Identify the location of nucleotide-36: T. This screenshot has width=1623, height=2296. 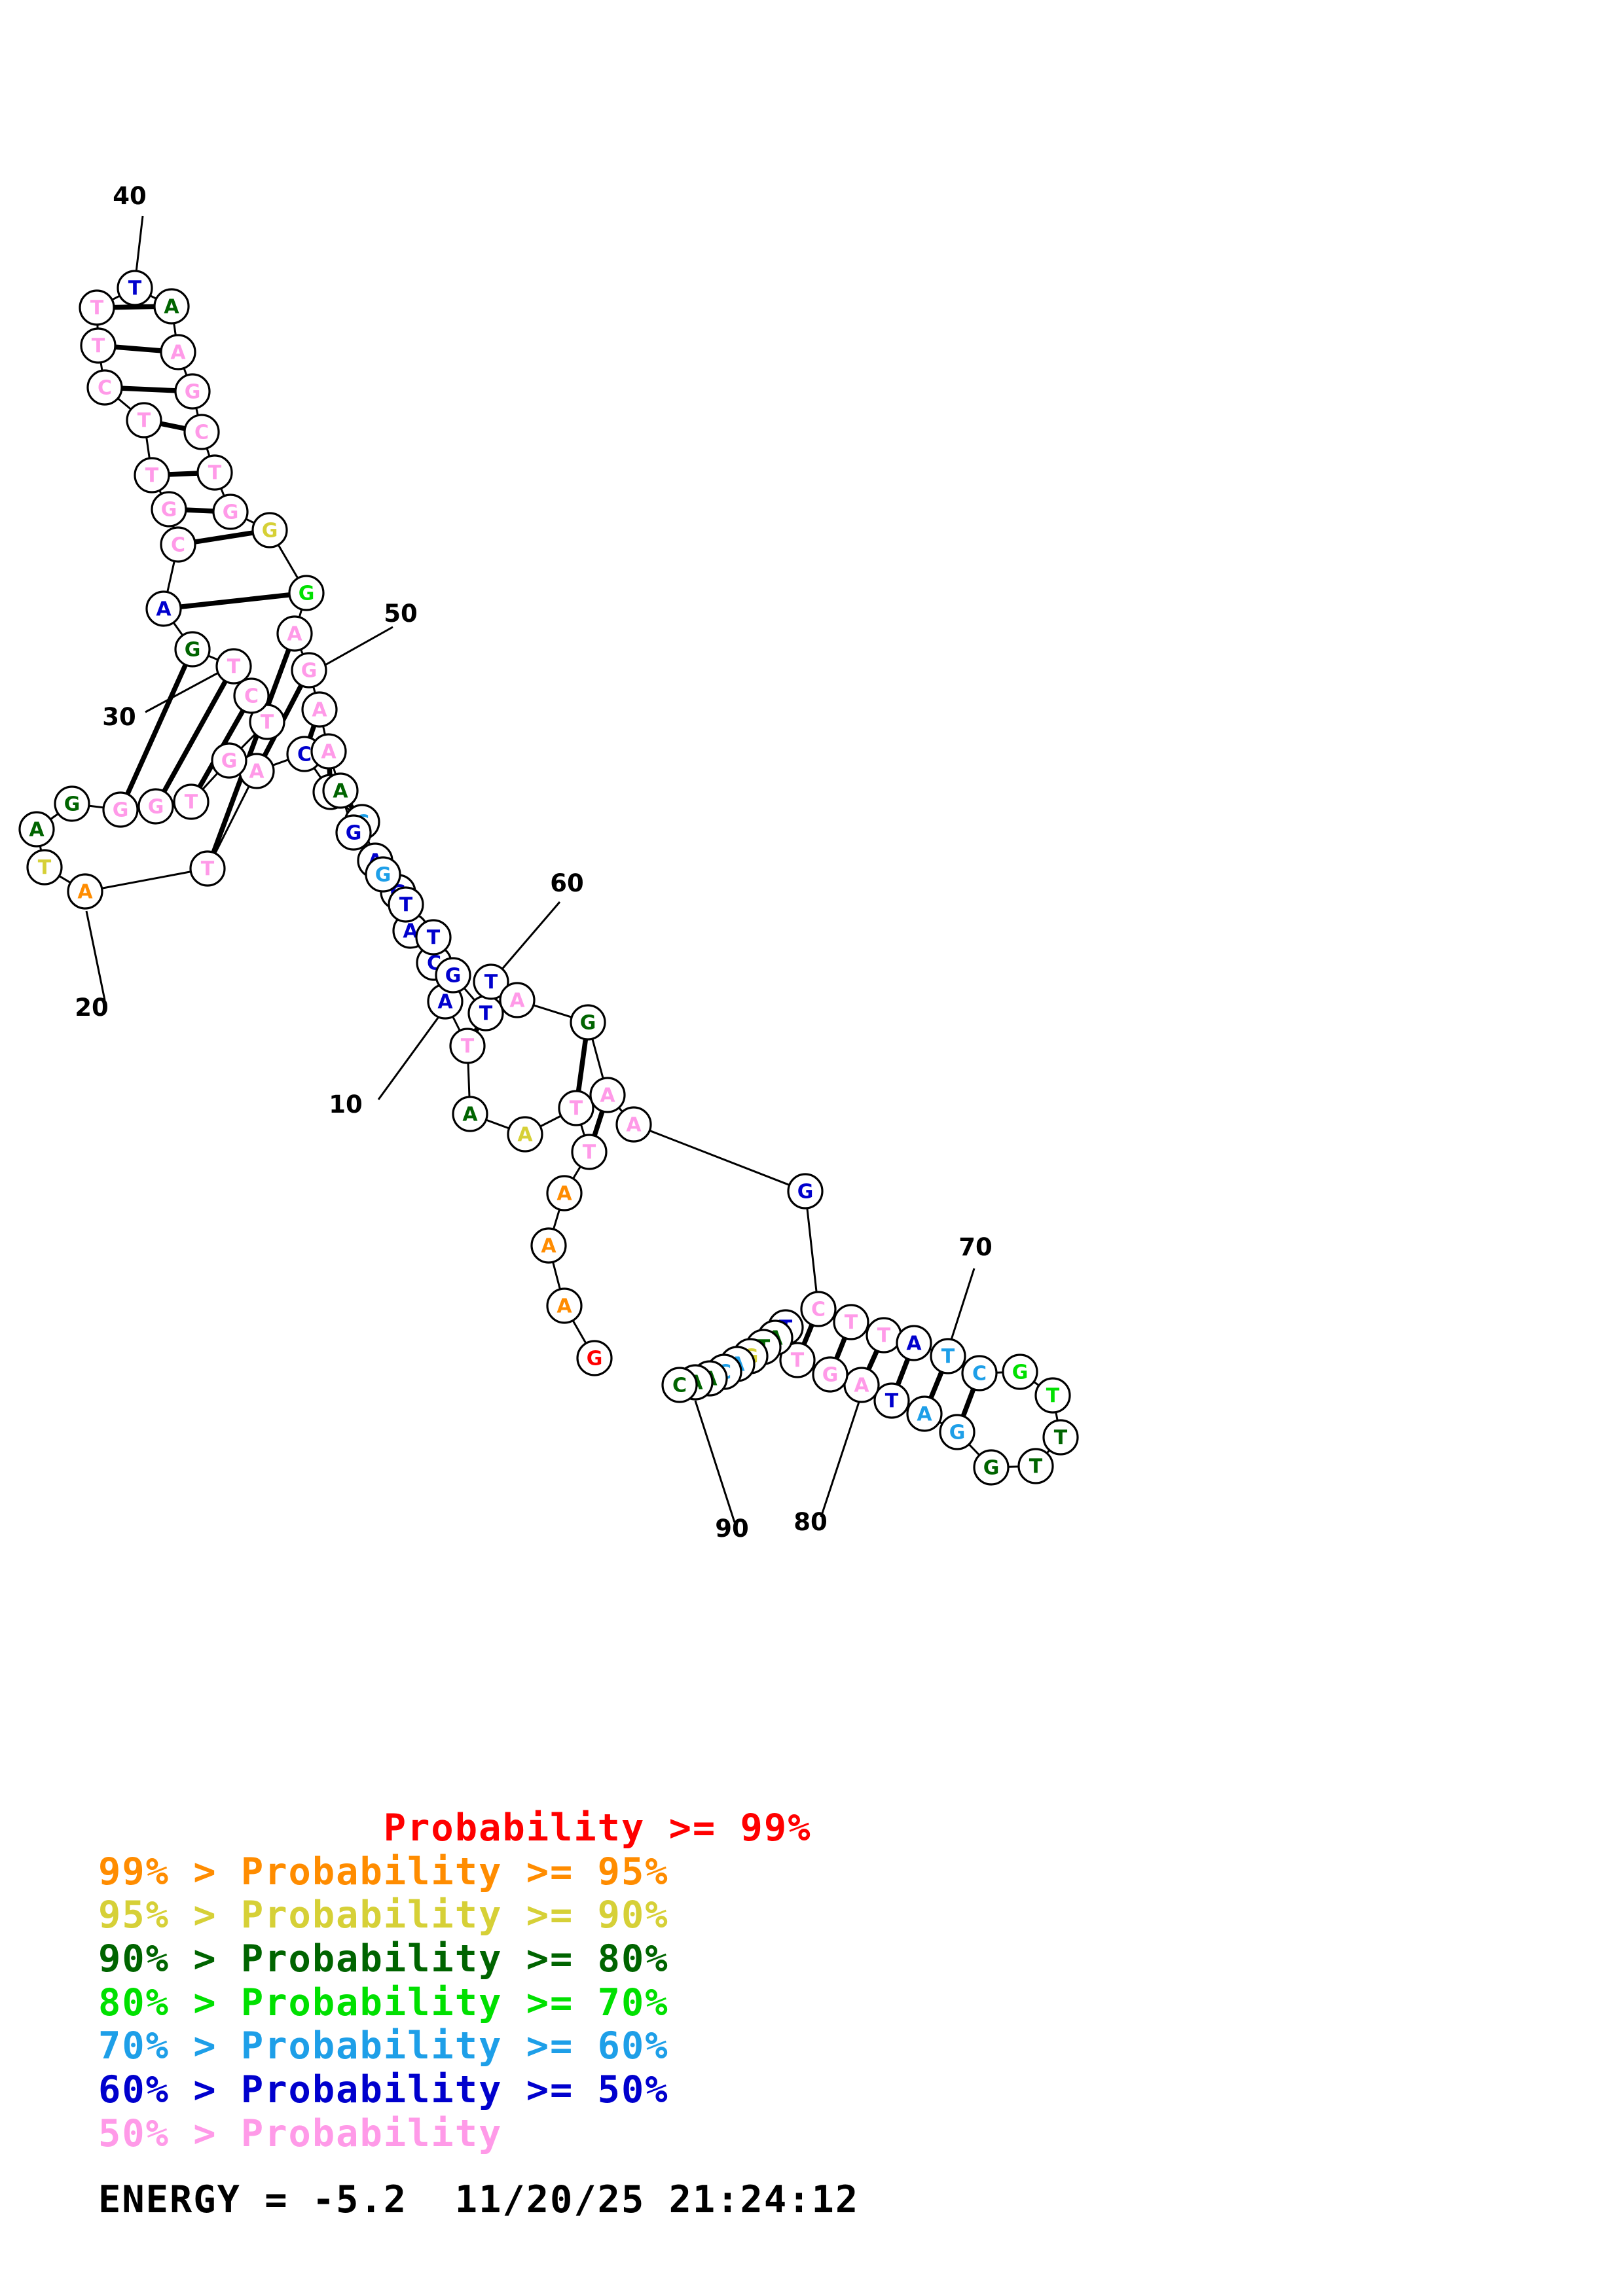
(144, 420).